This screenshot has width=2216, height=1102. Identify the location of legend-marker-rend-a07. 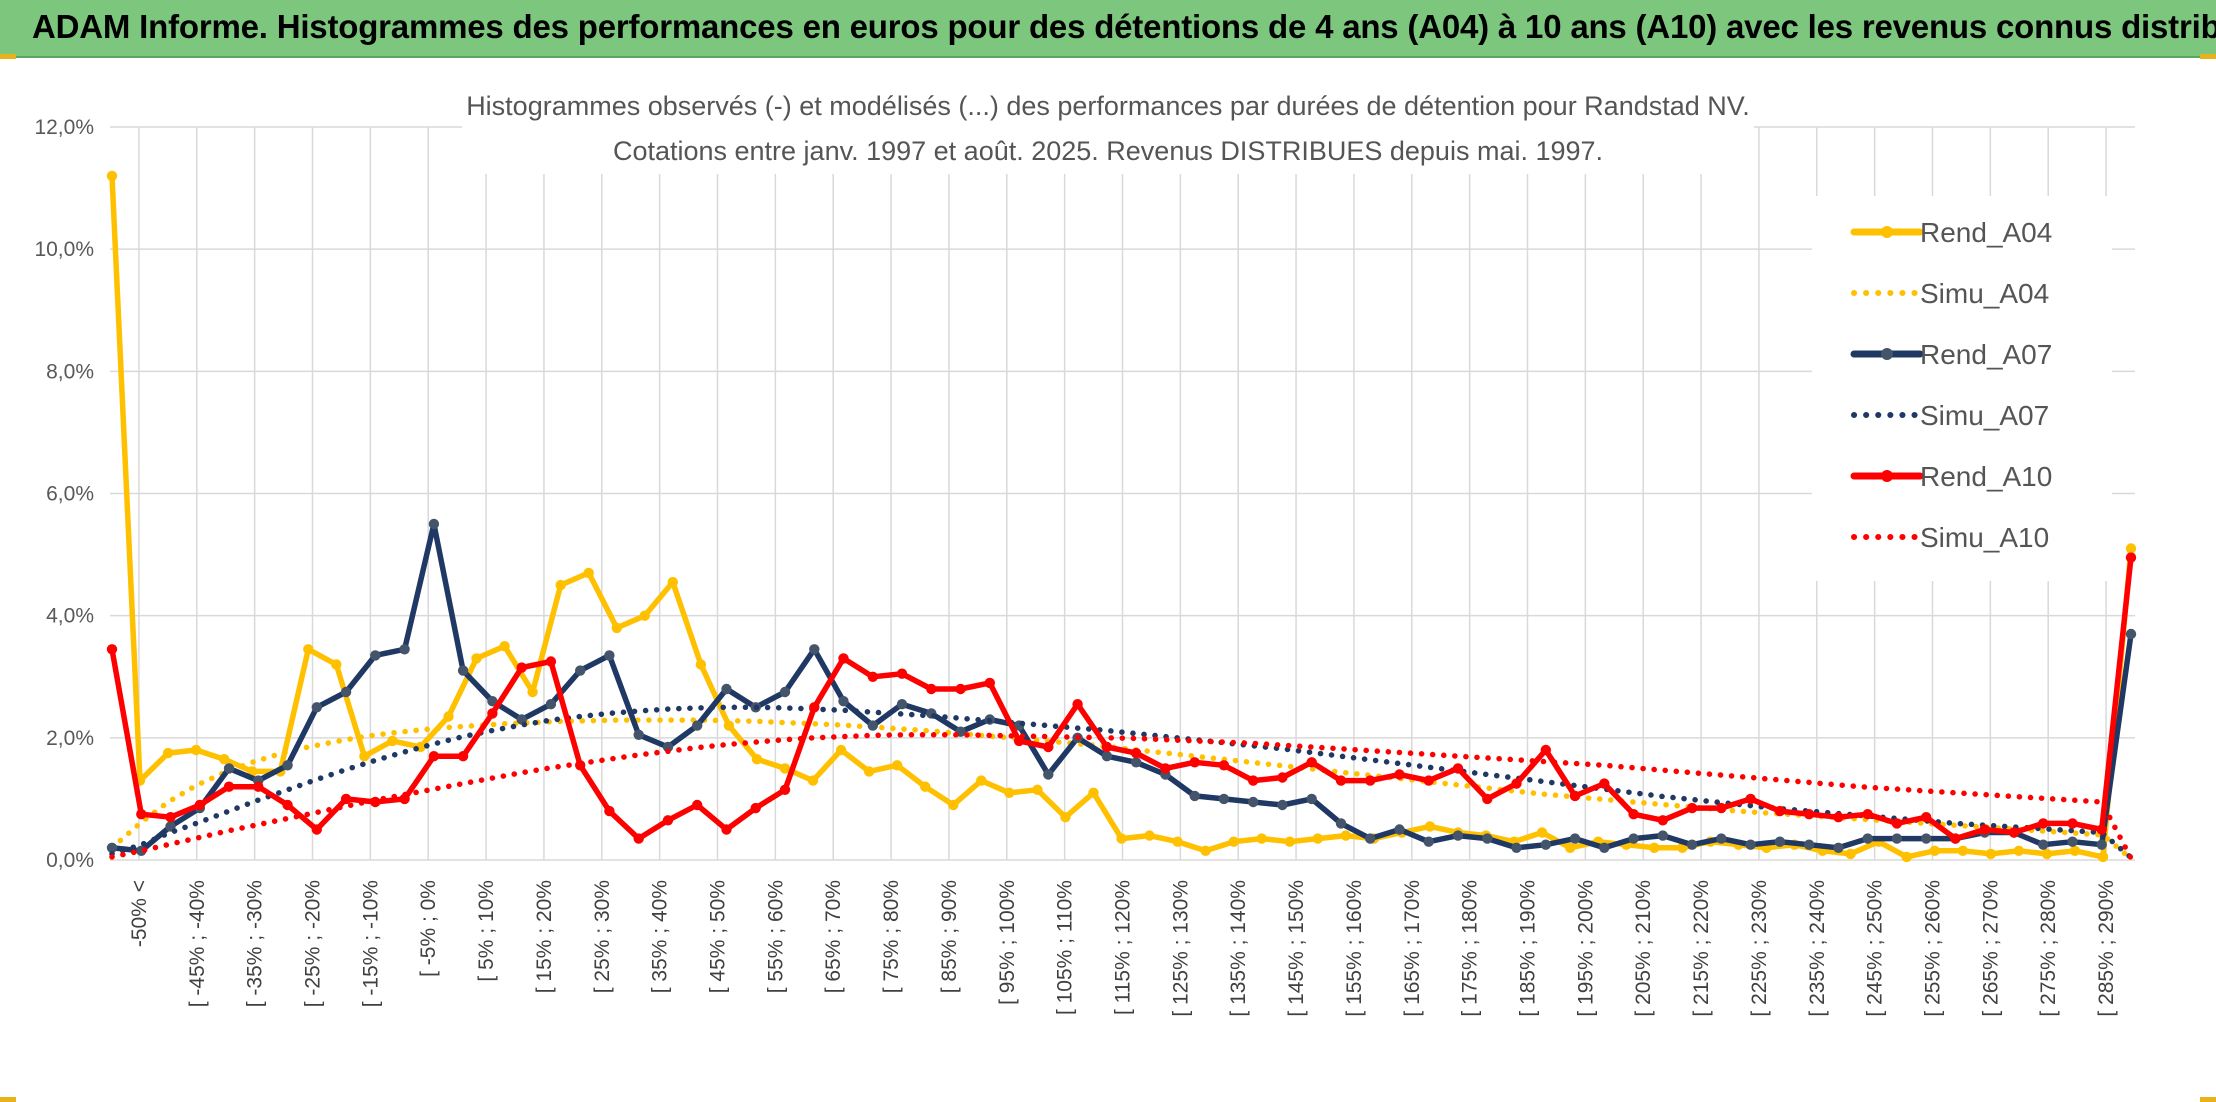
(1887, 354).